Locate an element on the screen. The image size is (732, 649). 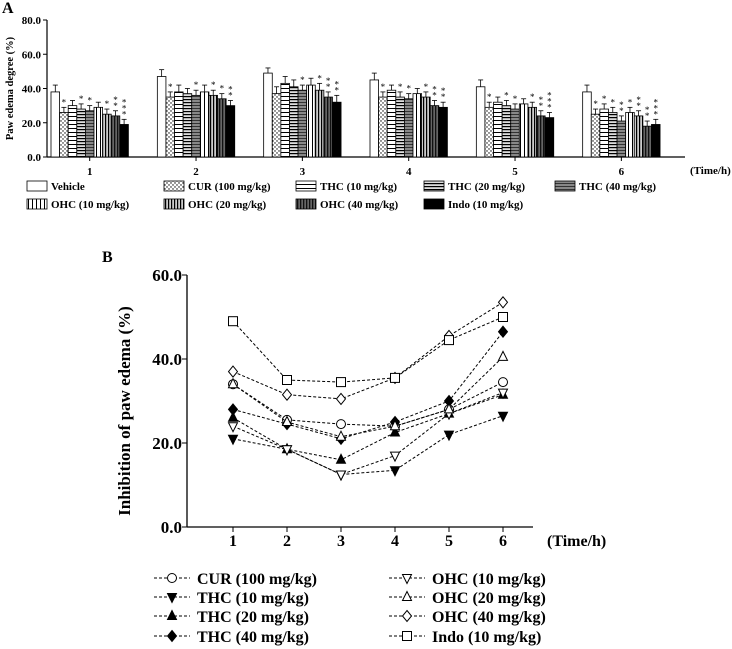
marker-circle is located at coordinates (341, 424).